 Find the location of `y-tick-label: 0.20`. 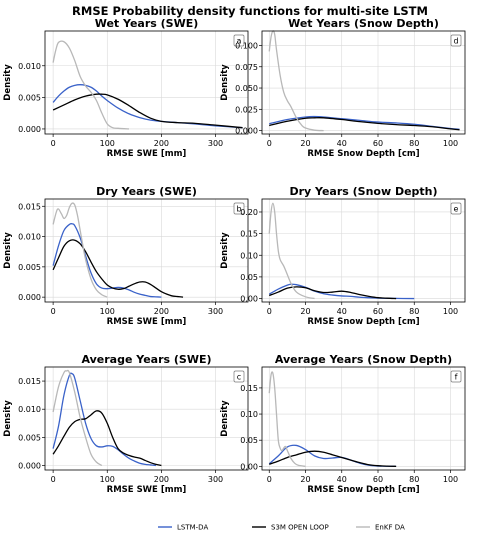

y-tick-label: 0.20 is located at coordinates (249, 212).